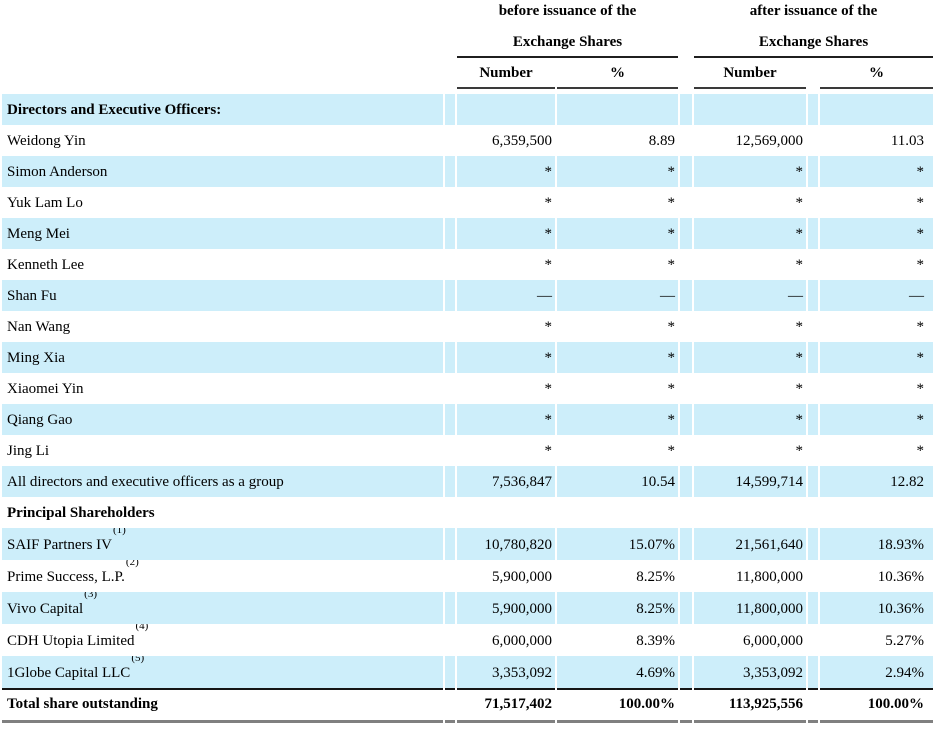 This screenshot has width=941, height=730. Describe the element at coordinates (81, 512) in the screenshot. I see `section-label: Principal Shareholders` at that location.